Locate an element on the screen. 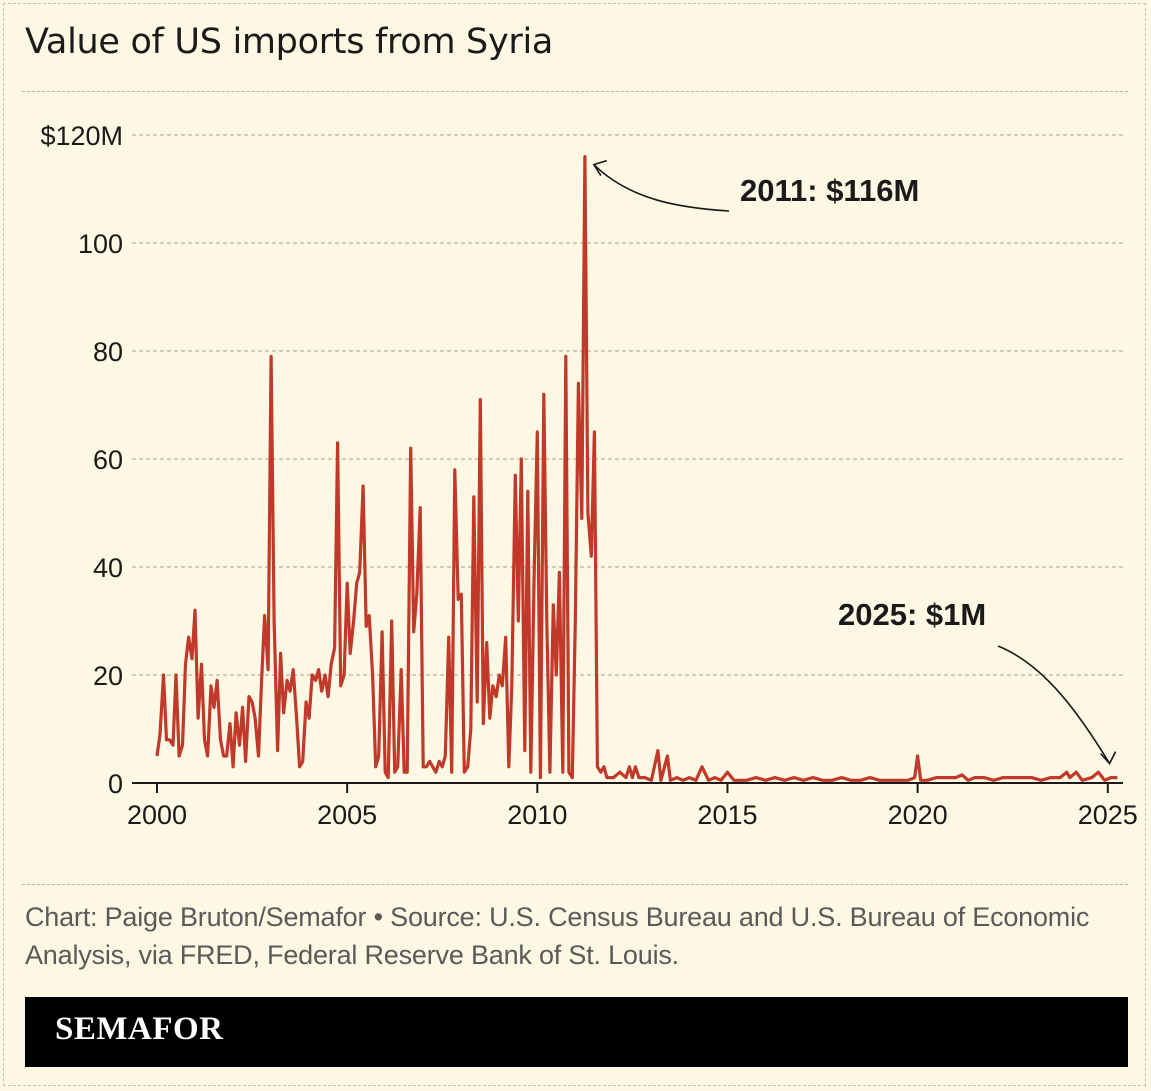 This screenshot has width=1151, height=1091. y-tick-label-60: 60 is located at coordinates (108, 460).